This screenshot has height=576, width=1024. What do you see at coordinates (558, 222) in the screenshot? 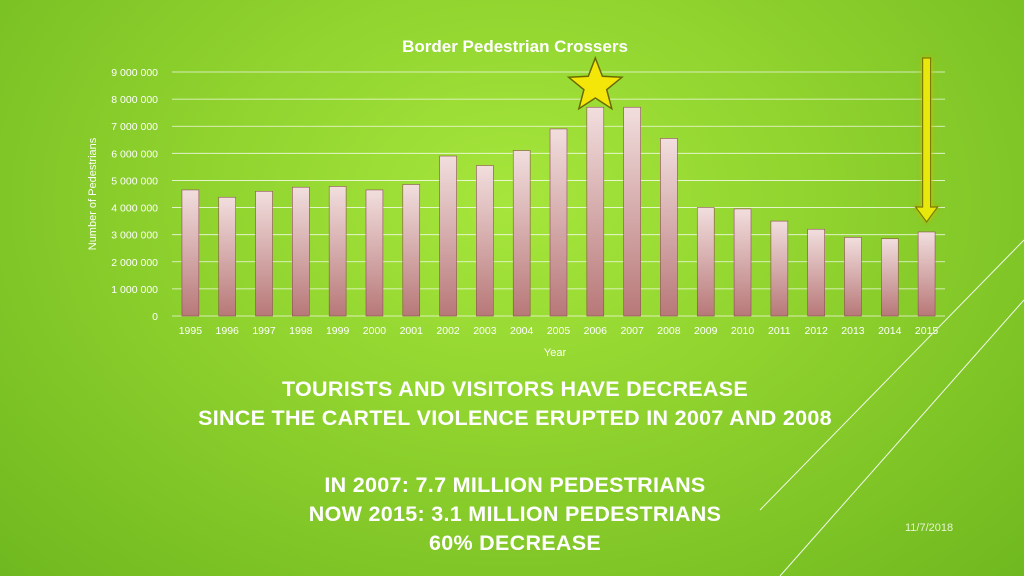
I see `bar-2005` at bounding box center [558, 222].